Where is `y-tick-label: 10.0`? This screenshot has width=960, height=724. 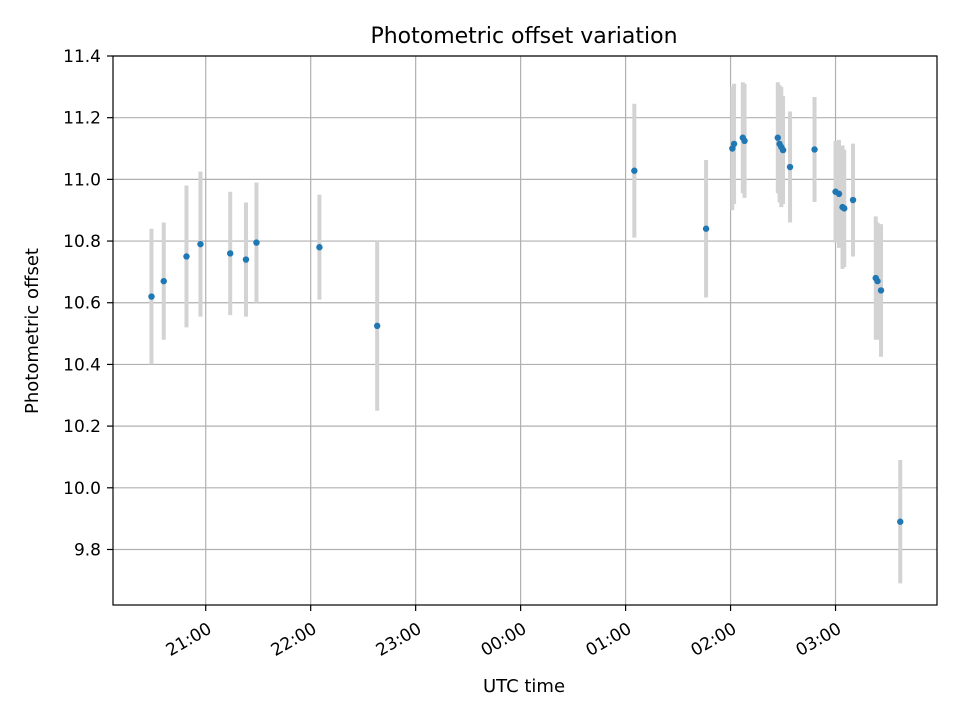
y-tick-label: 10.0 is located at coordinates (82, 489).